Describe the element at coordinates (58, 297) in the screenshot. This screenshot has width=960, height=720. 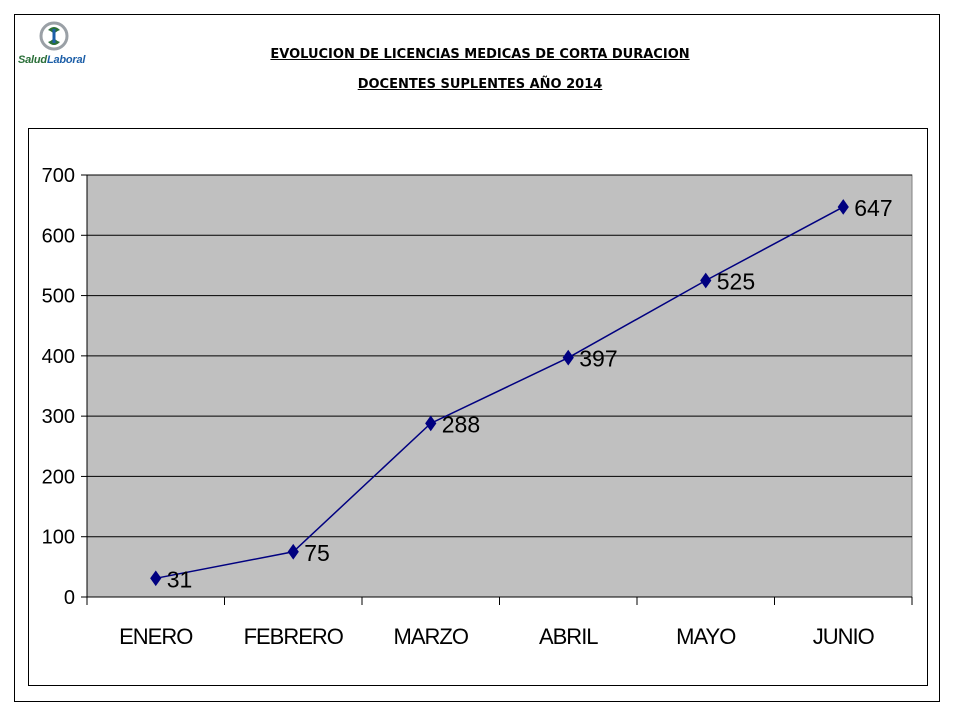
I see `y-tick-label: 500` at that location.